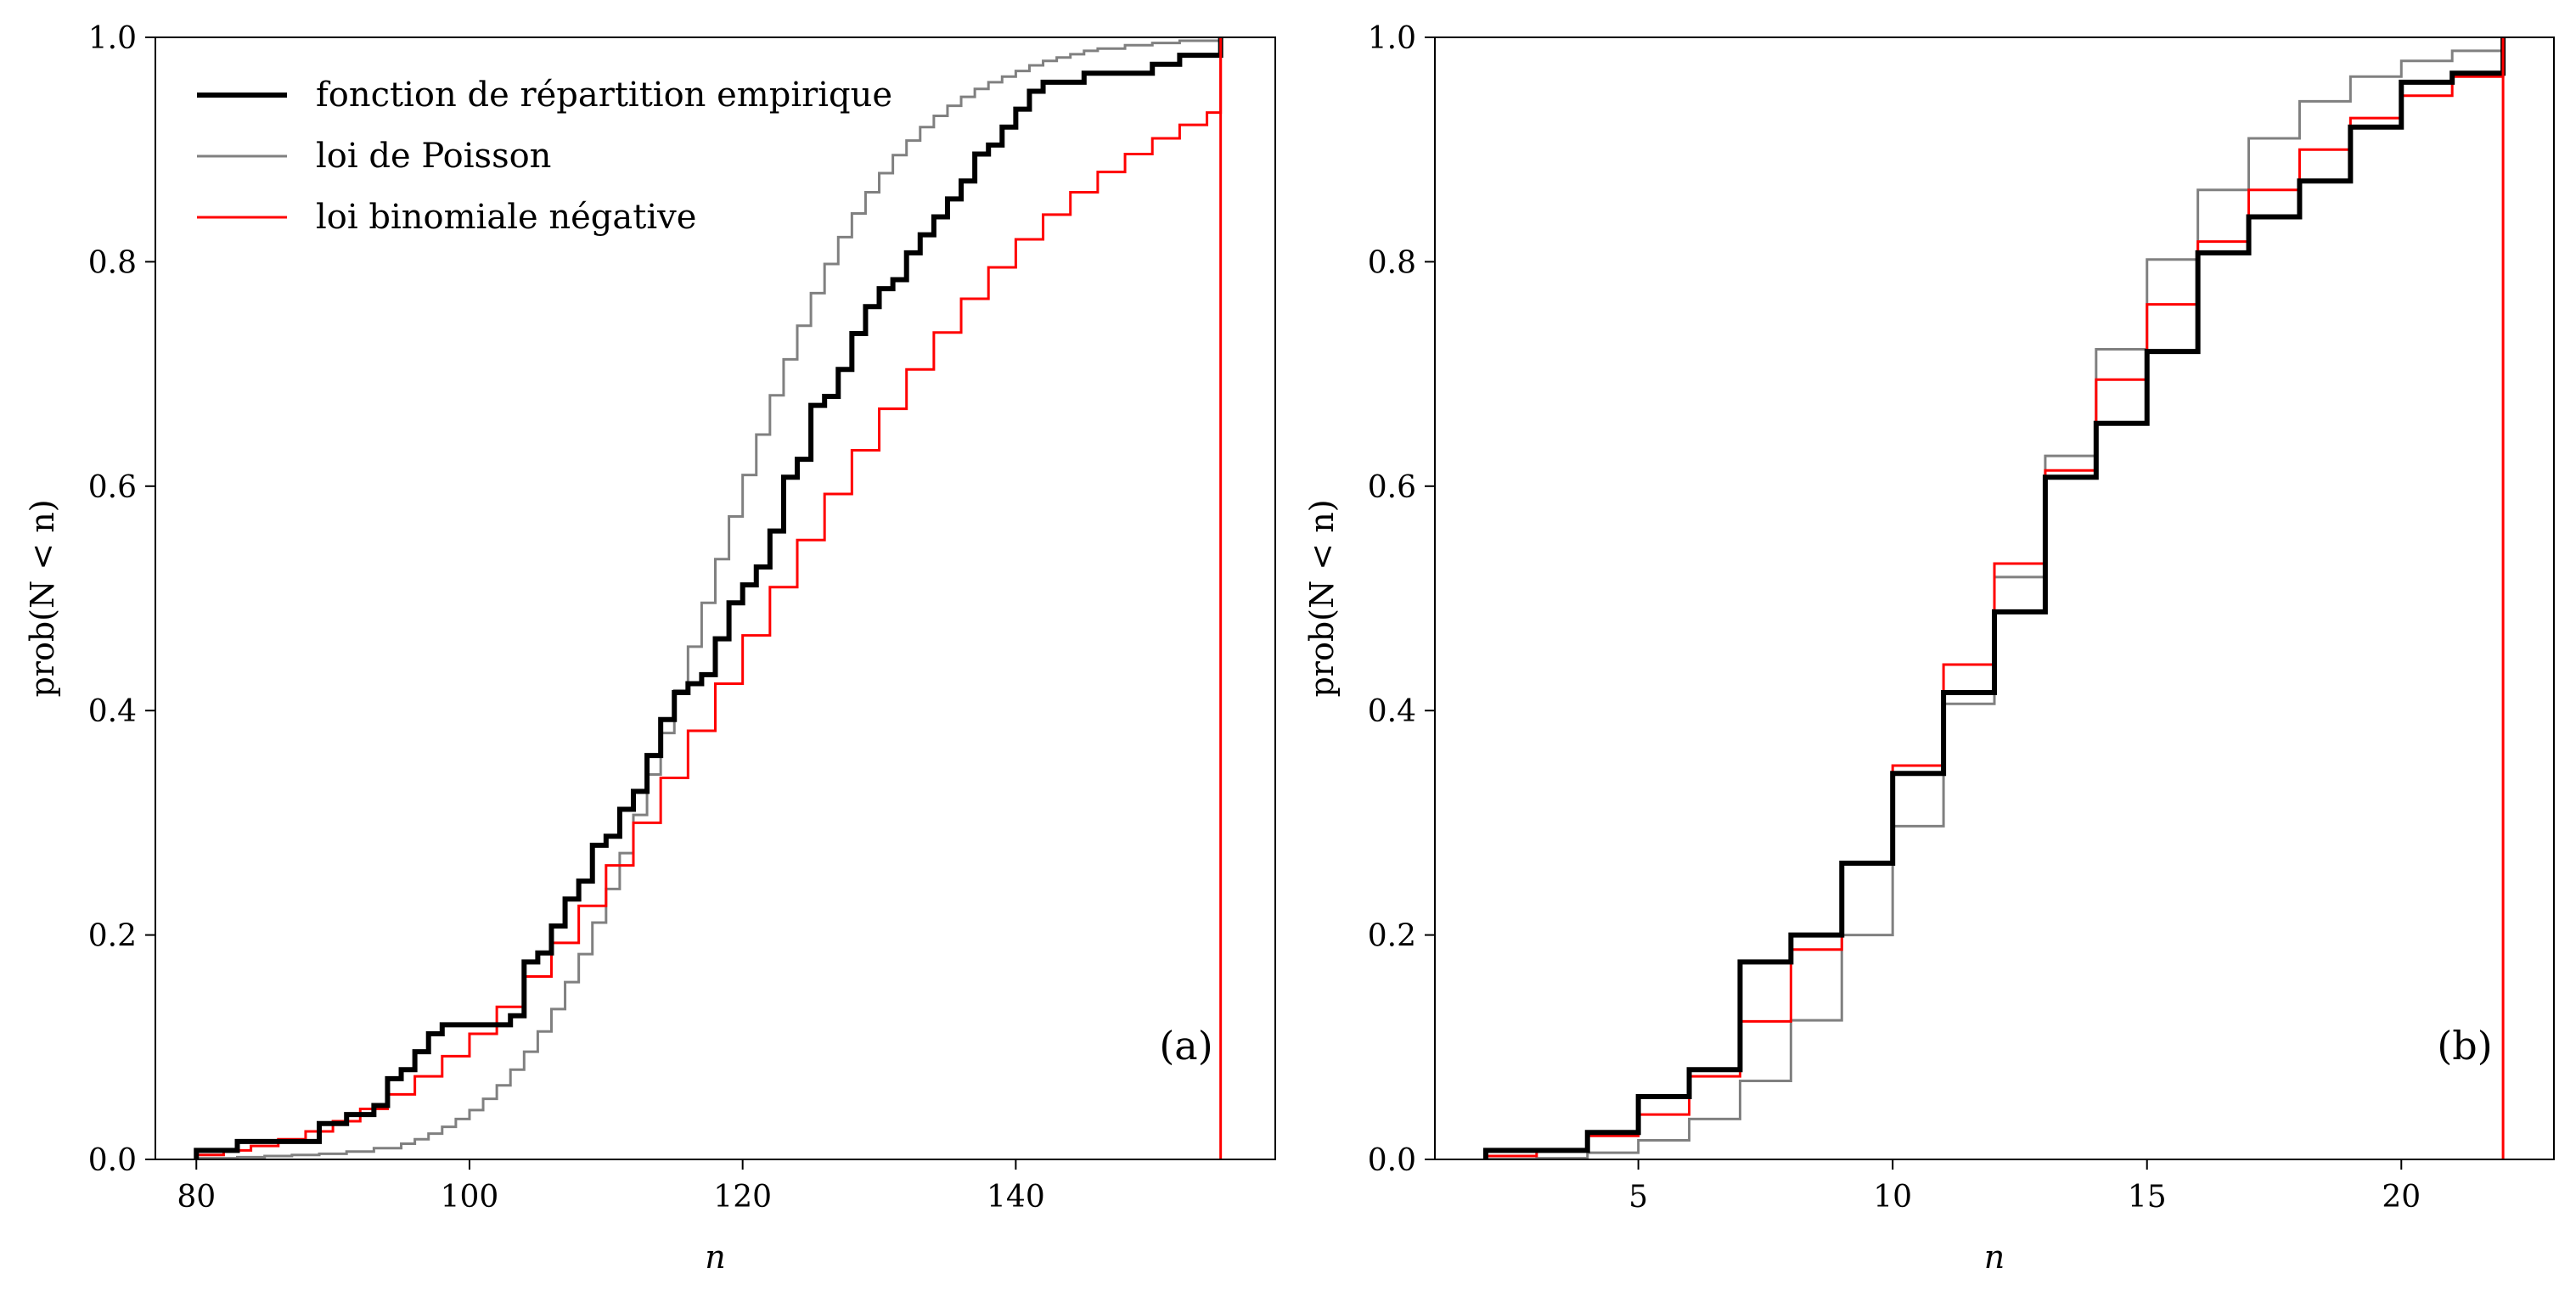 Image resolution: width=2576 pixels, height=1302 pixels. I want to click on x-tick-label: 10, so click(1892, 1197).